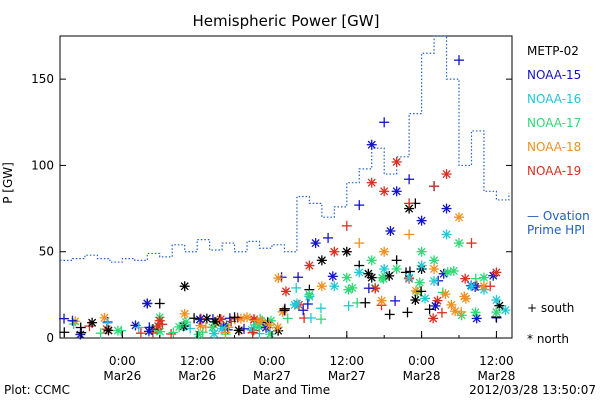 The image size is (600, 400). What do you see at coordinates (496, 361) in the screenshot?
I see `x-tick-time: 12:00` at bounding box center [496, 361].